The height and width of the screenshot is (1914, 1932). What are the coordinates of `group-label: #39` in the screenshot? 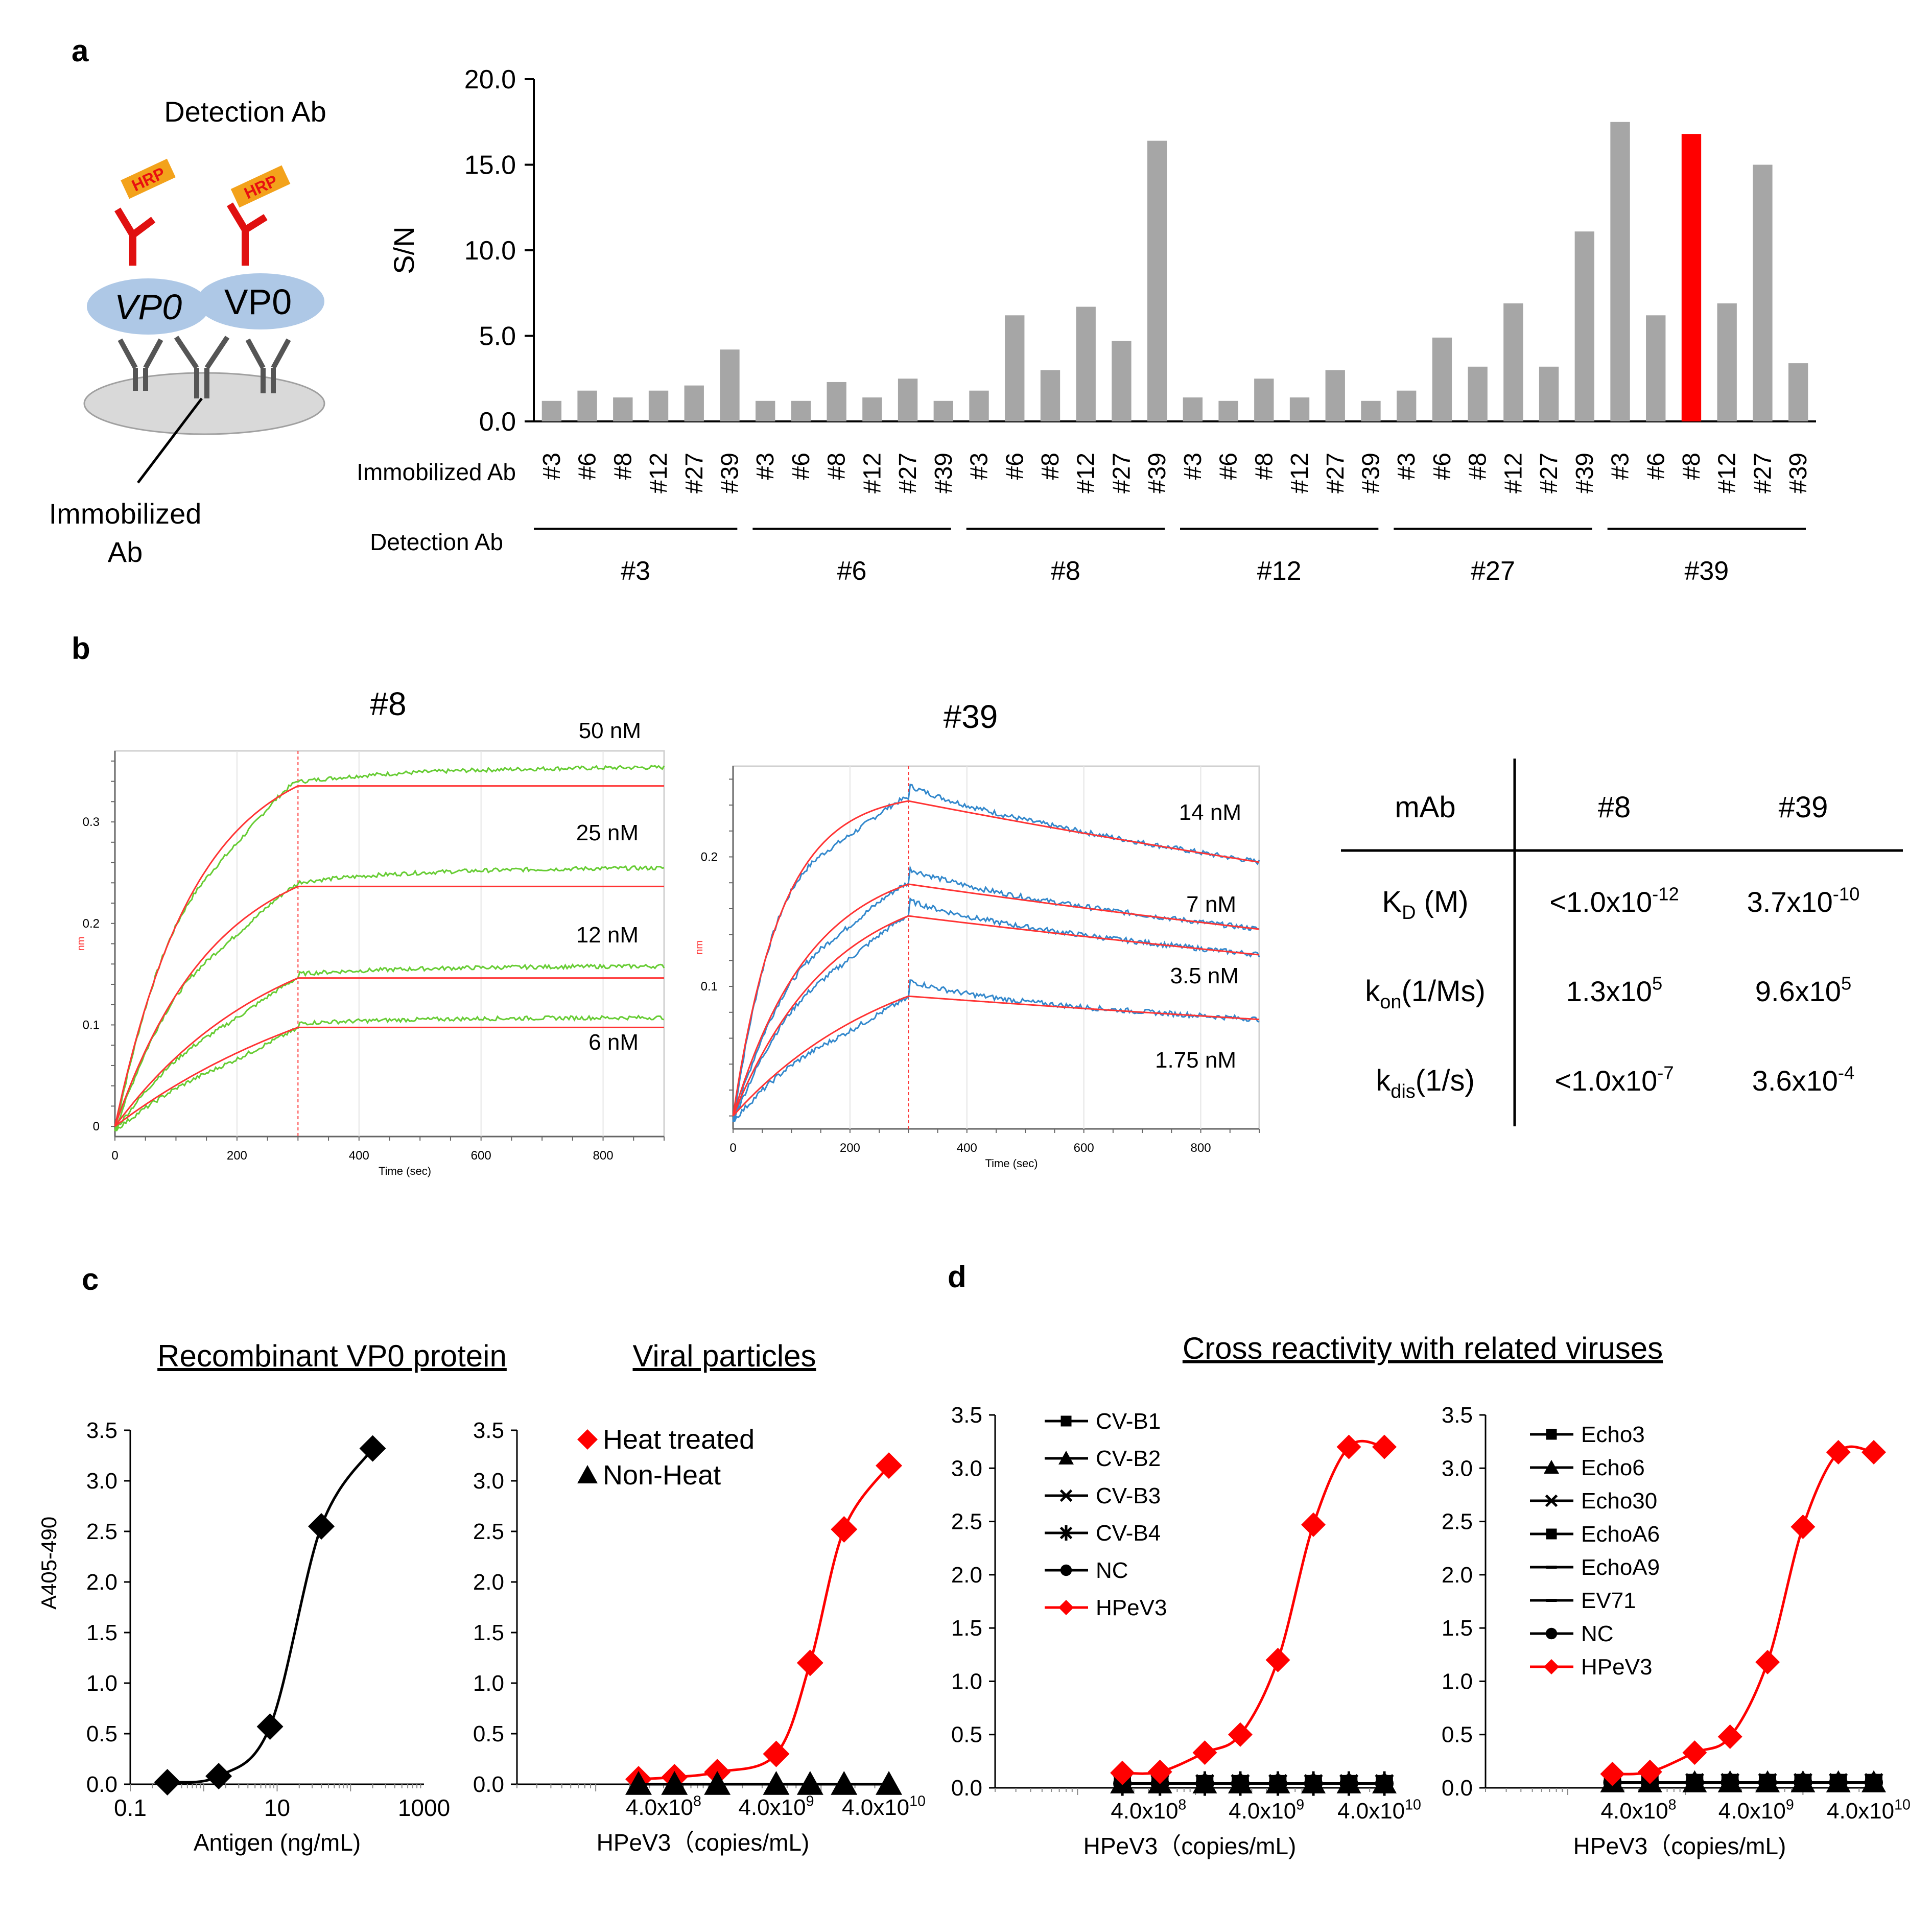 It's located at (1706, 571).